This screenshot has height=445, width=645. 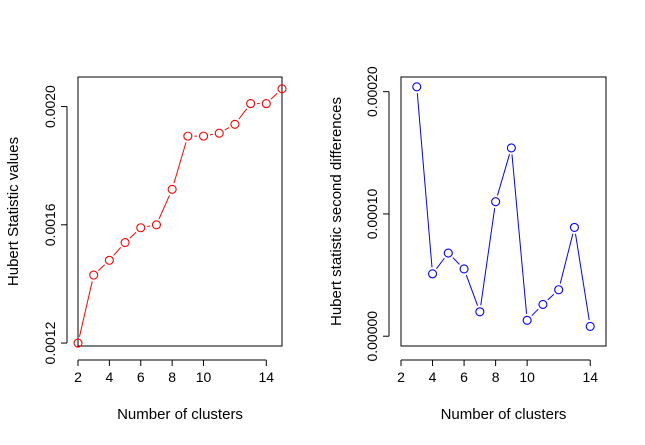 What do you see at coordinates (372, 336) in the screenshot?
I see `y-tick-label: 0.00000` at bounding box center [372, 336].